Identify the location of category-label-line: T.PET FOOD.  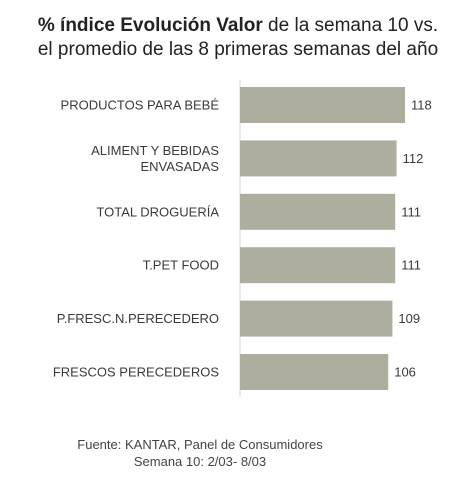
(181, 265).